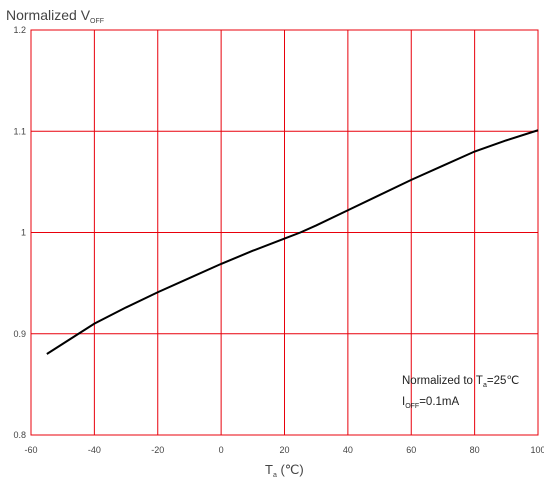  What do you see at coordinates (19, 131) in the screenshot?
I see `y-tick-label: 1.1` at bounding box center [19, 131].